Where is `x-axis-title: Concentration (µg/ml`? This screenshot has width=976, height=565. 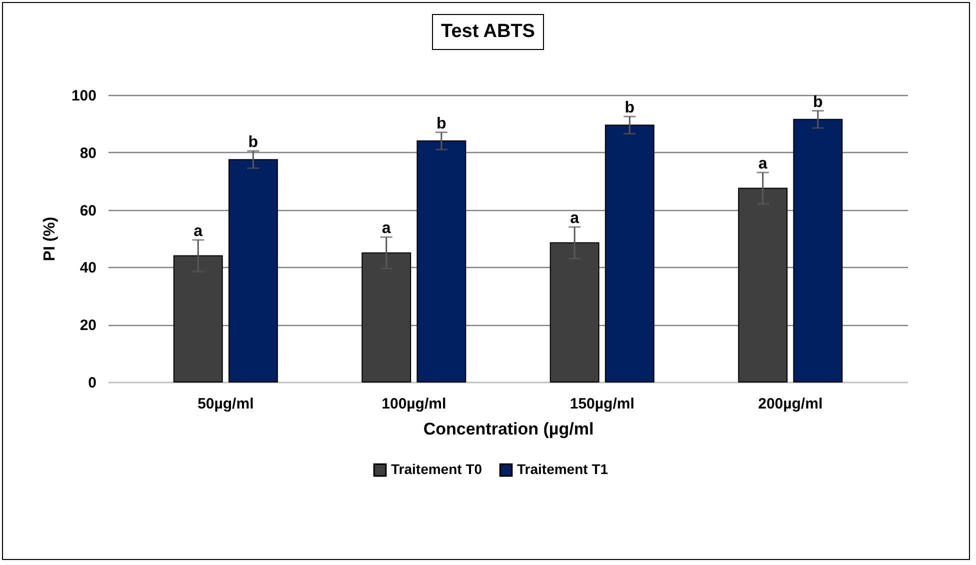
x-axis-title: Concentration (µg/ml is located at coordinates (508, 429).